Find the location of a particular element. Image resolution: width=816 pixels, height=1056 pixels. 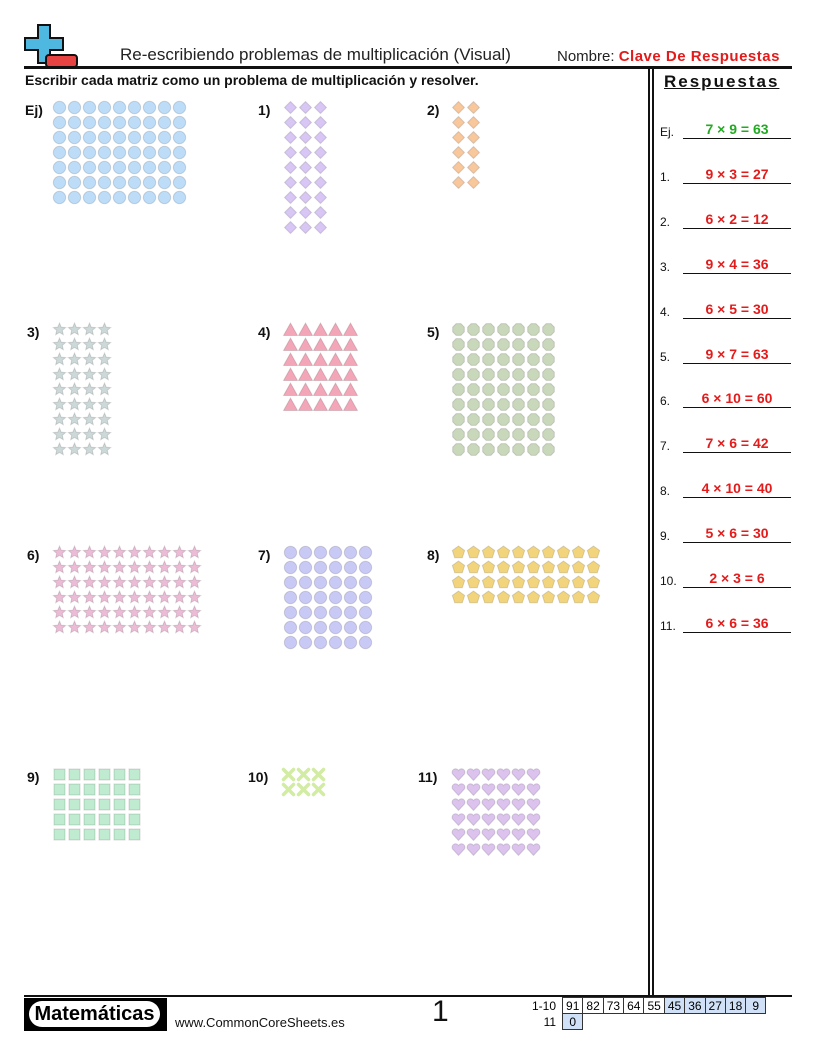

score-cell: 73 is located at coordinates (613, 1005).